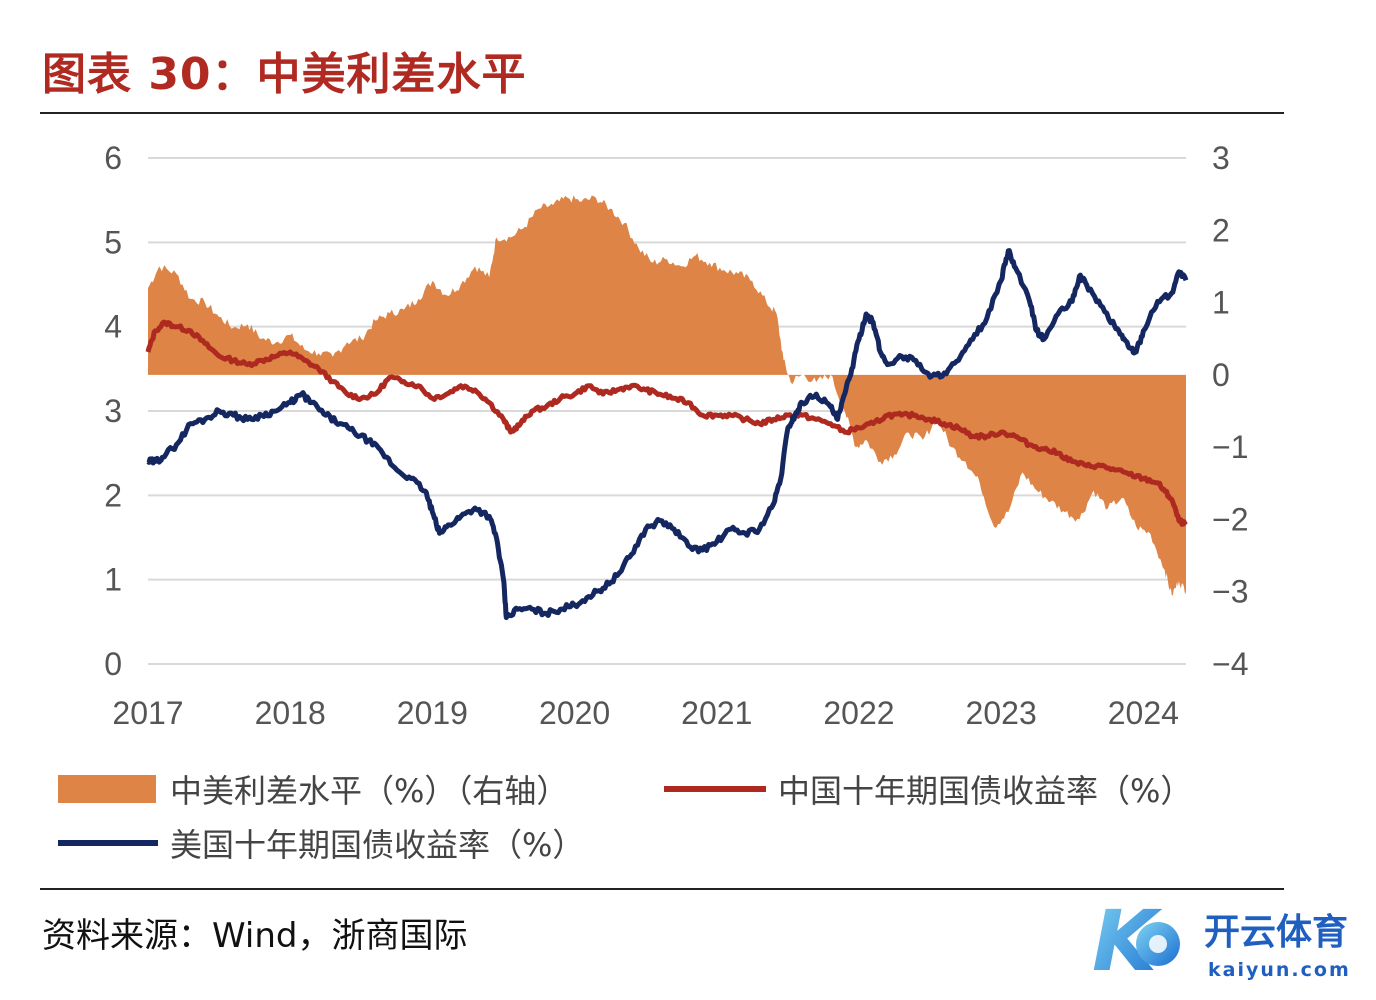  I want to click on left-tick-label: 6, so click(113, 158).